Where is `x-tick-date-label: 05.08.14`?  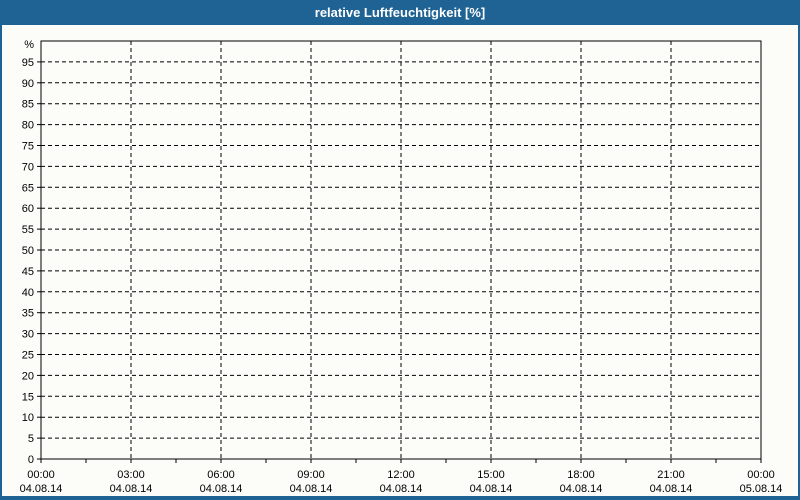 x-tick-date-label: 05.08.14 is located at coordinates (761, 489).